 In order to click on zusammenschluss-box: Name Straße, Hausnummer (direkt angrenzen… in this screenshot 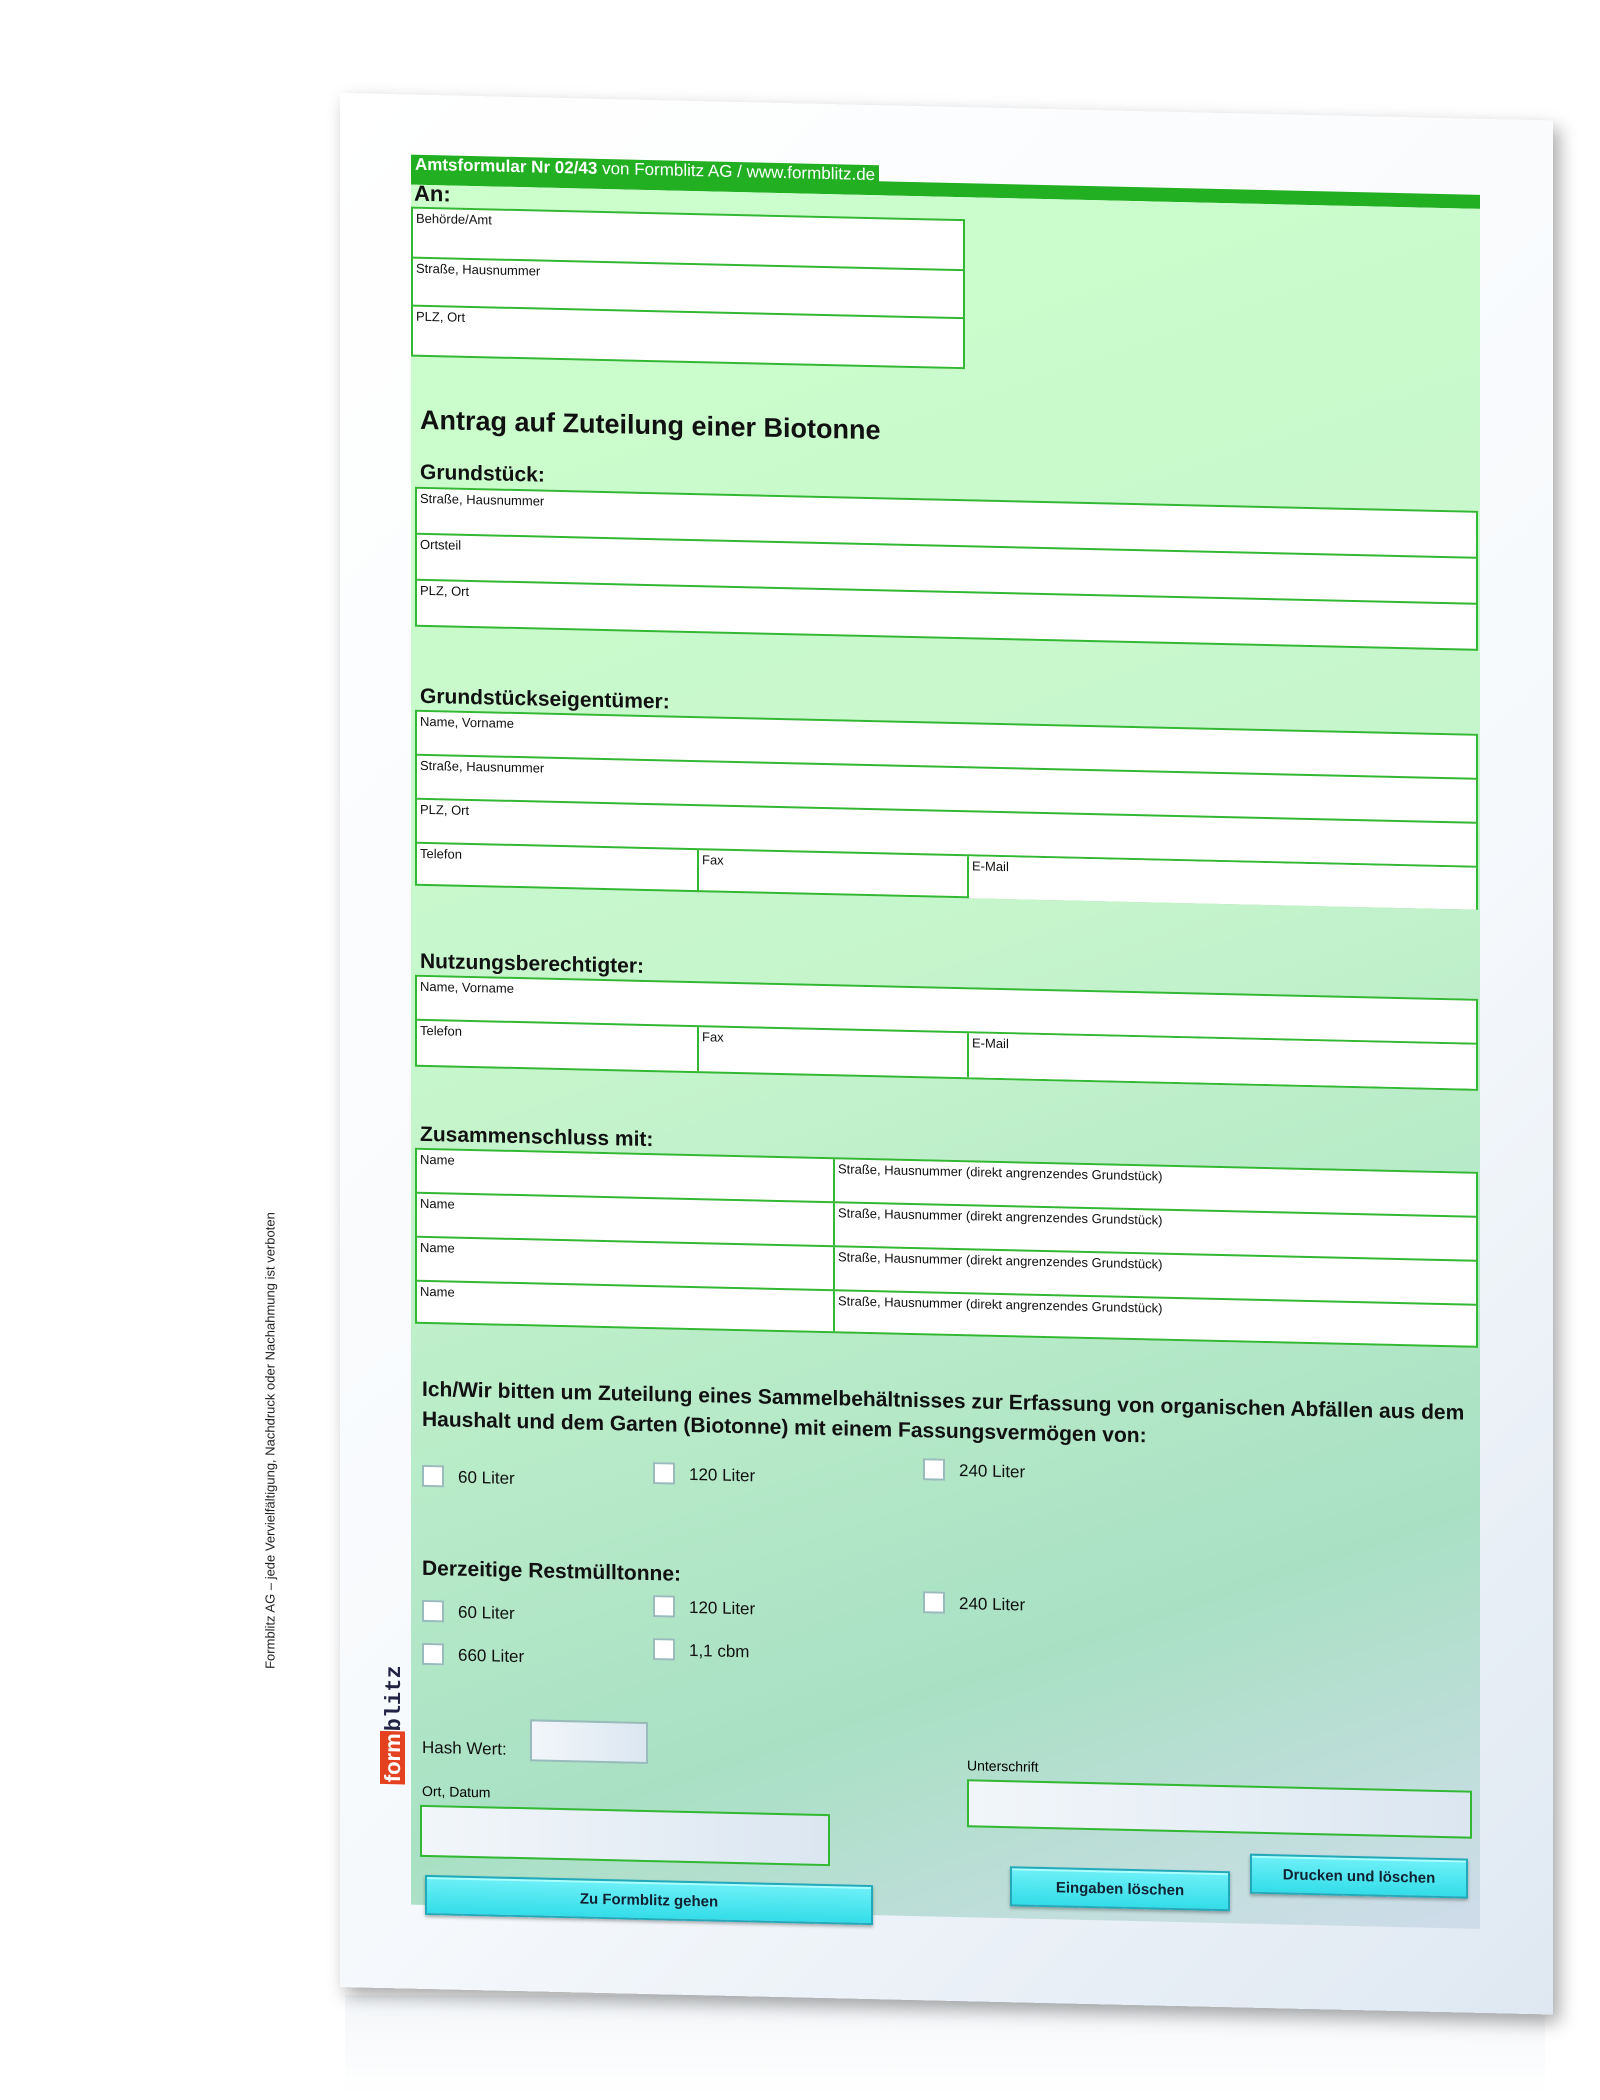, I will do `click(946, 1247)`.